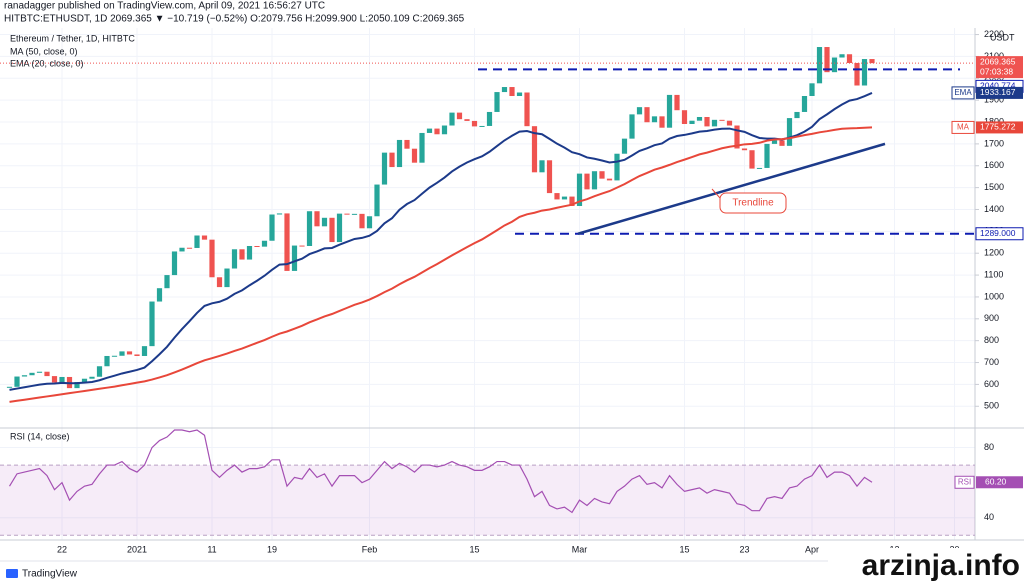  Describe the element at coordinates (994, 253) in the screenshot. I see `y-tick-label: 1200` at that location.